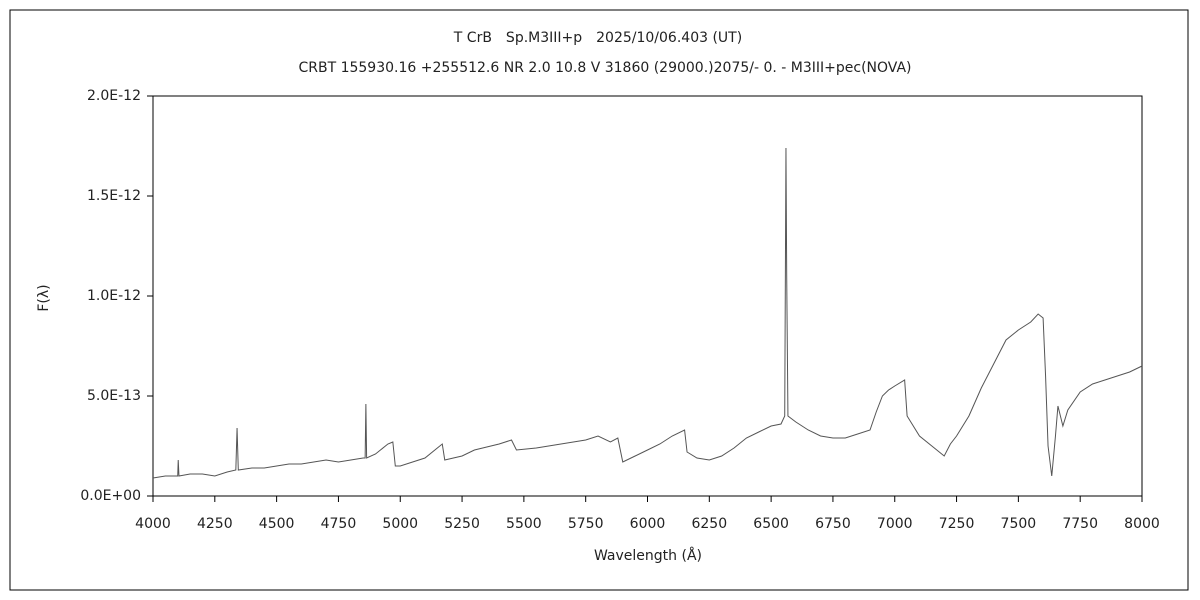  Describe the element at coordinates (44, 297) in the screenshot. I see `y-axis-label: F(λ)` at that location.